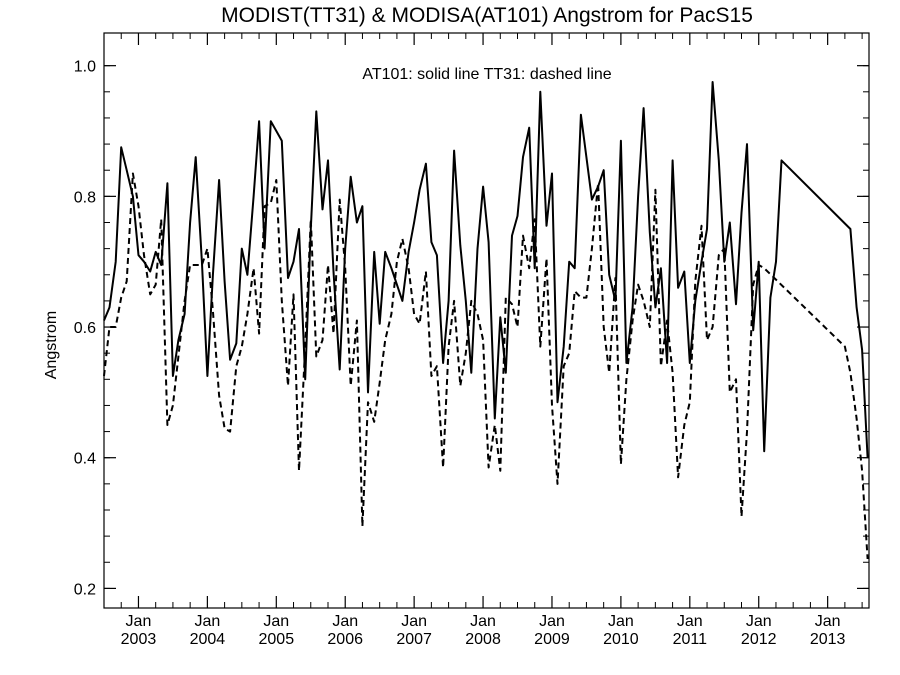  I want to click on x-tick-year: 2003, so click(139, 639).